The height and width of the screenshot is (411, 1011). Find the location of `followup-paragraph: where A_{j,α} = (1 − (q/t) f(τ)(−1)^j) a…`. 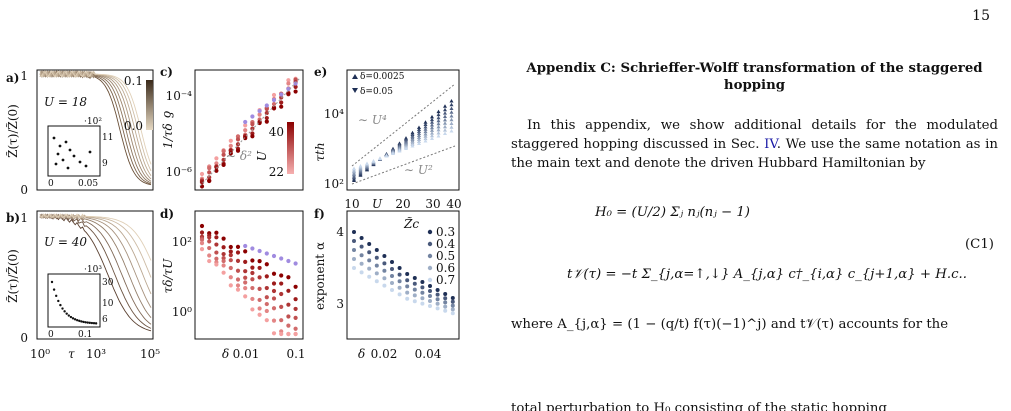

followup-paragraph: where A_{j,α} = (1 − (q/t) f(τ)(−1)^j) a… is located at coordinates (730, 324).